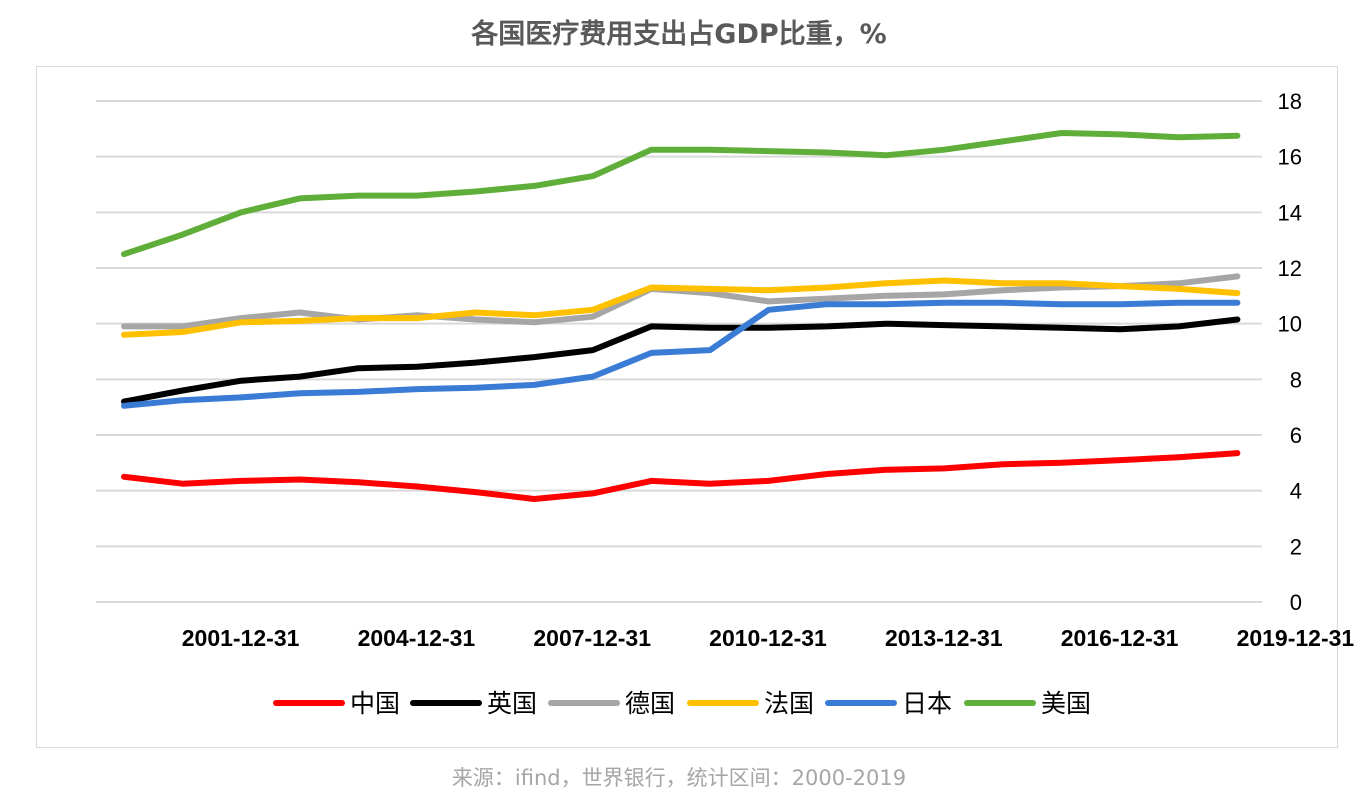  I want to click on legend-label: 中国, so click(375, 703).